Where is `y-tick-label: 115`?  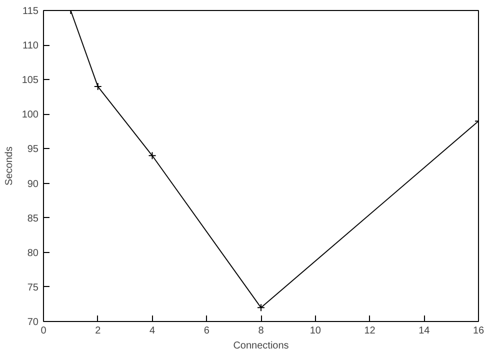
y-tick-label: 115 is located at coordinates (30, 11).